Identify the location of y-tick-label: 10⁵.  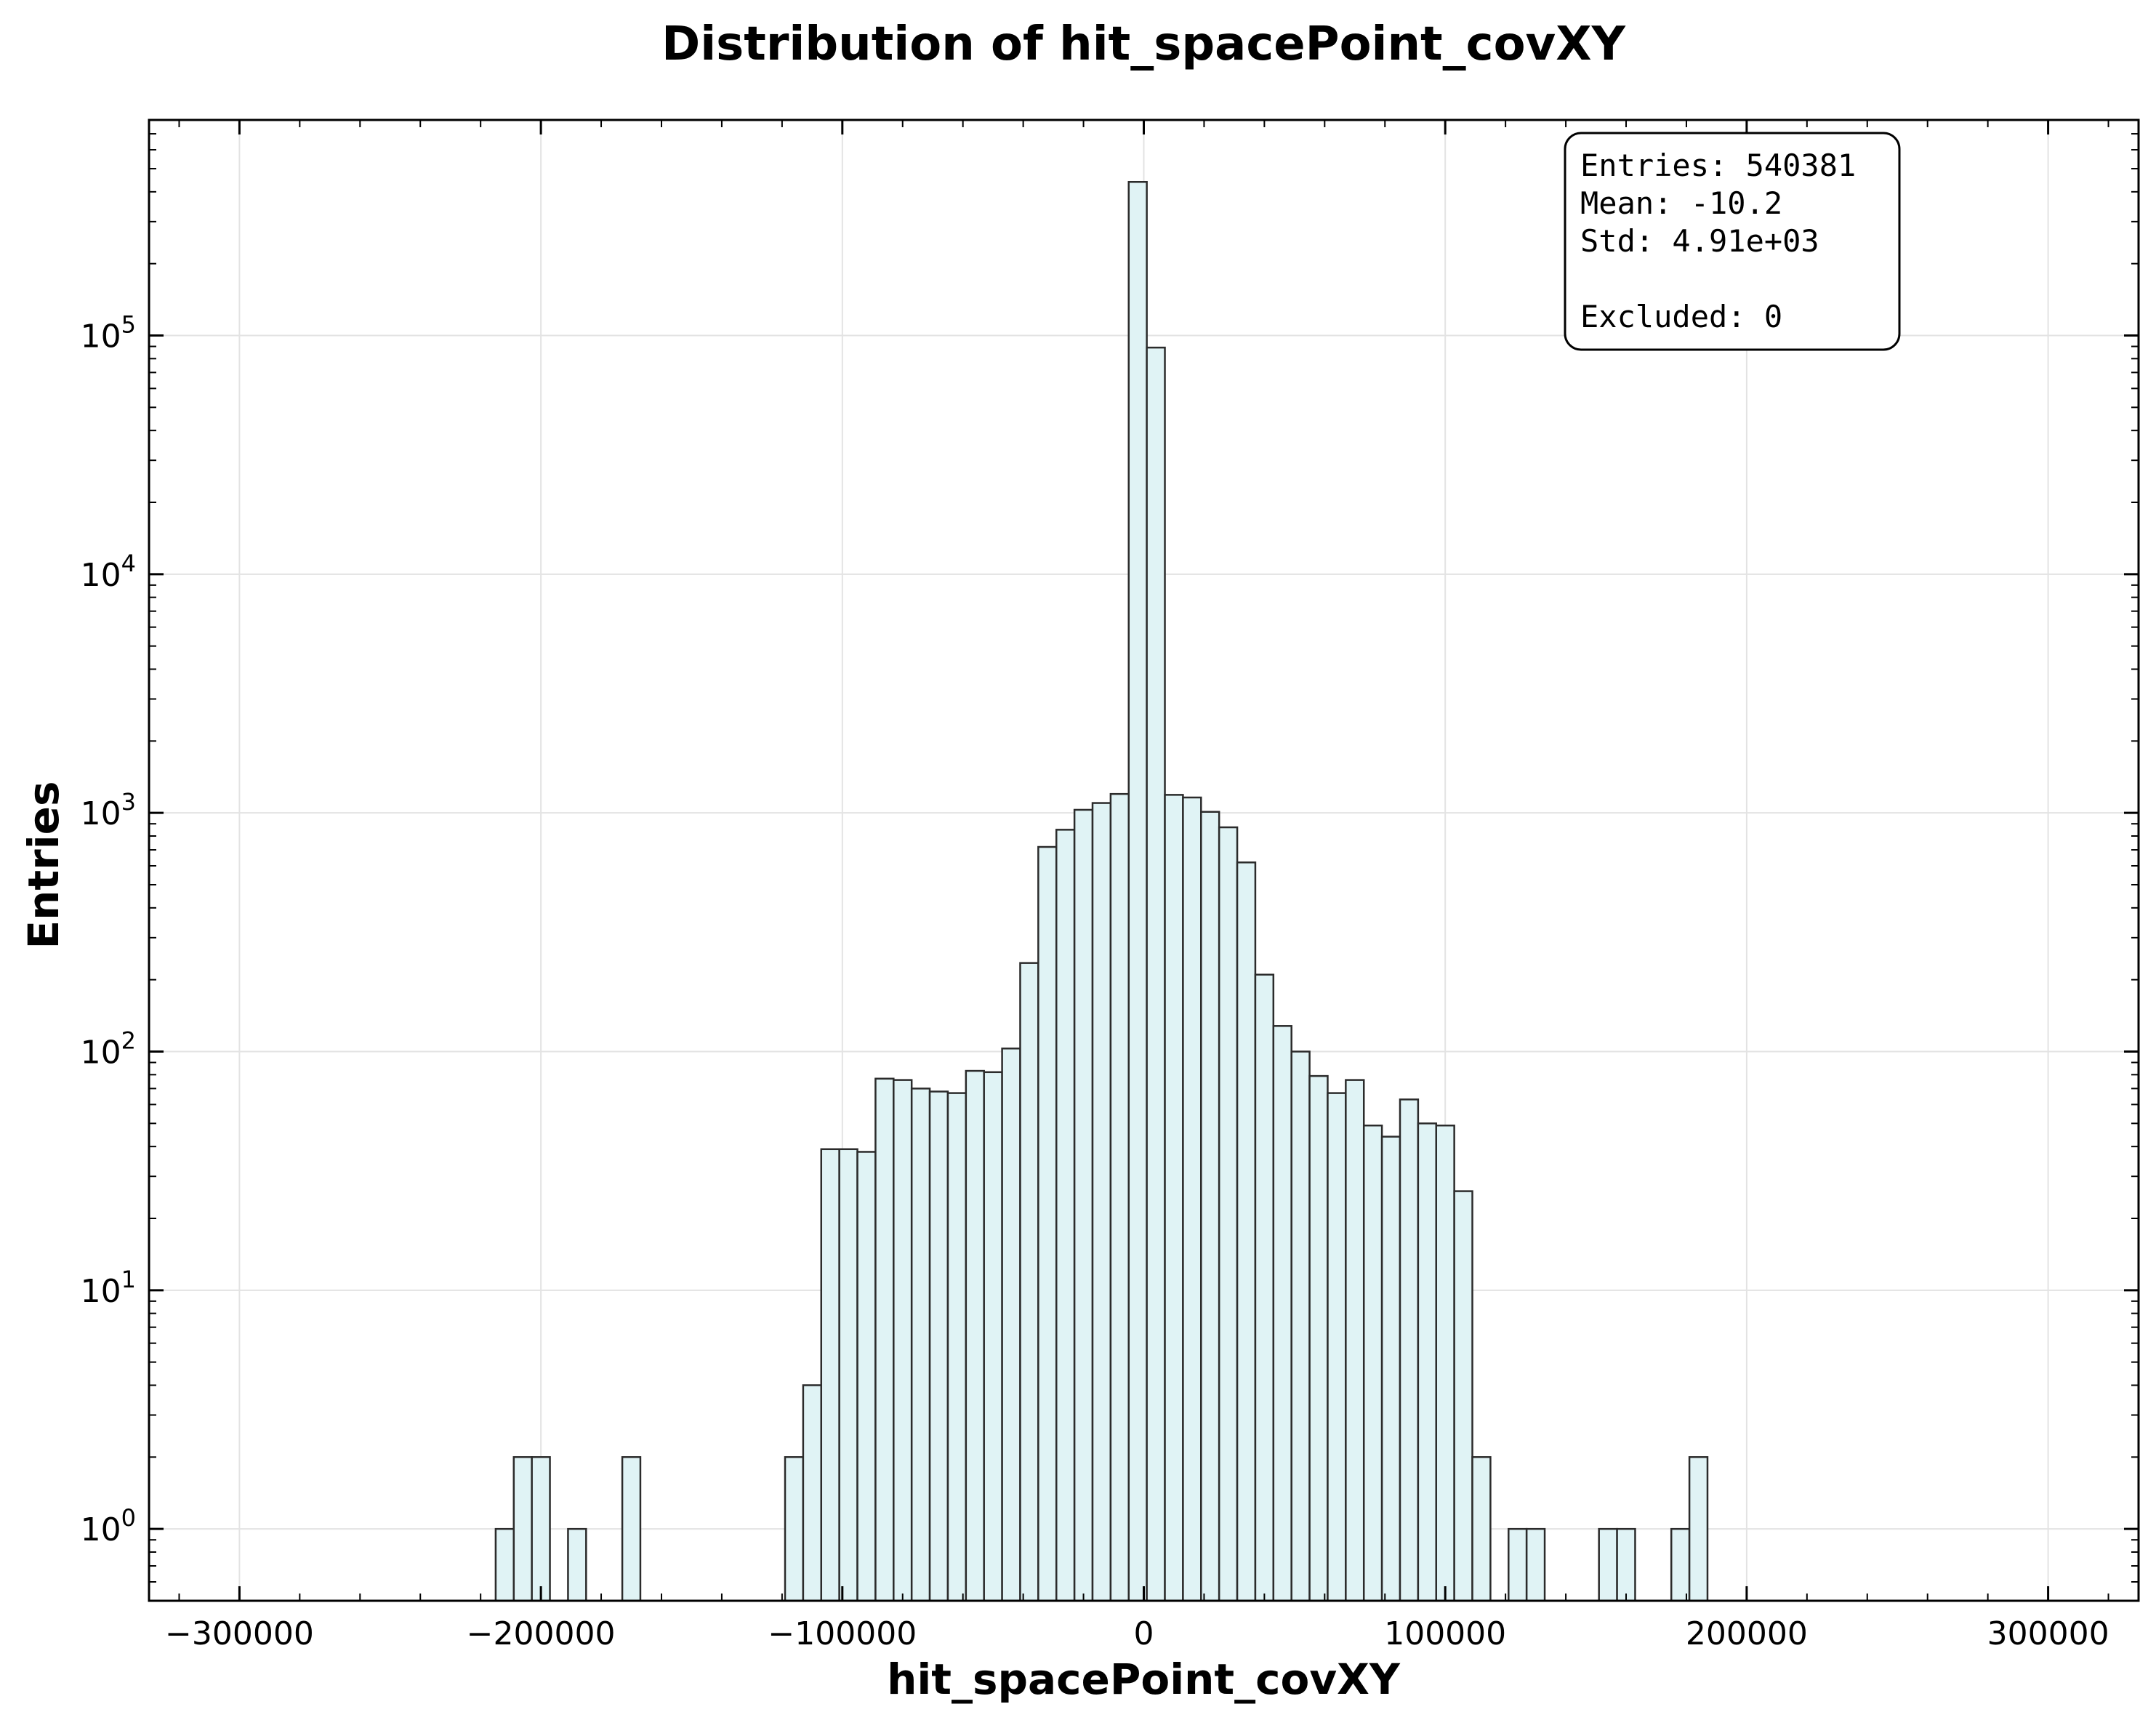
(108, 333).